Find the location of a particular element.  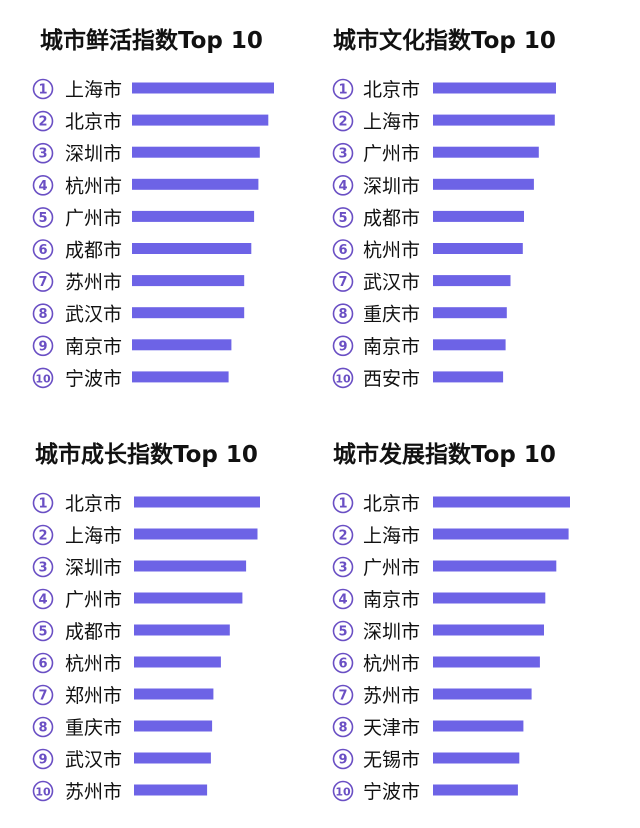

rank-label: 8 is located at coordinates (342, 728).